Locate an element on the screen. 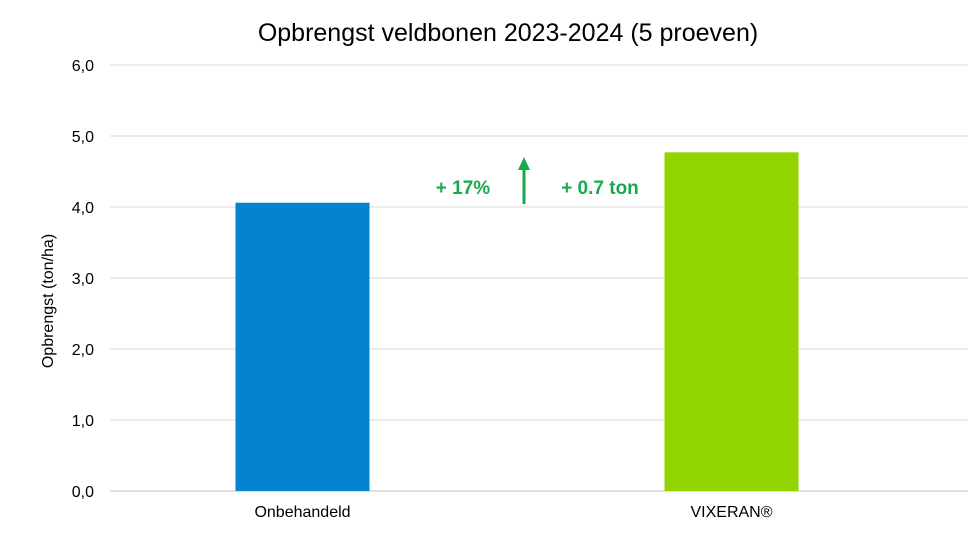 The height and width of the screenshot is (538, 978). annotation-group: + 17% + 0.7 ton is located at coordinates (537, 180).